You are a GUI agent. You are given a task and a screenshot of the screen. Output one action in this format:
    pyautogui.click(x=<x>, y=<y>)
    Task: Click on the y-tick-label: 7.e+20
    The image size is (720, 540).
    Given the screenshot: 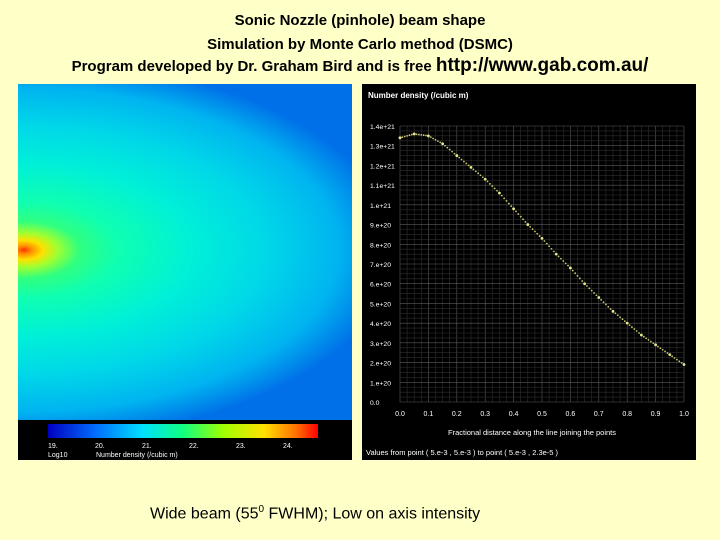 What is the action you would take?
    pyautogui.click(x=380, y=265)
    